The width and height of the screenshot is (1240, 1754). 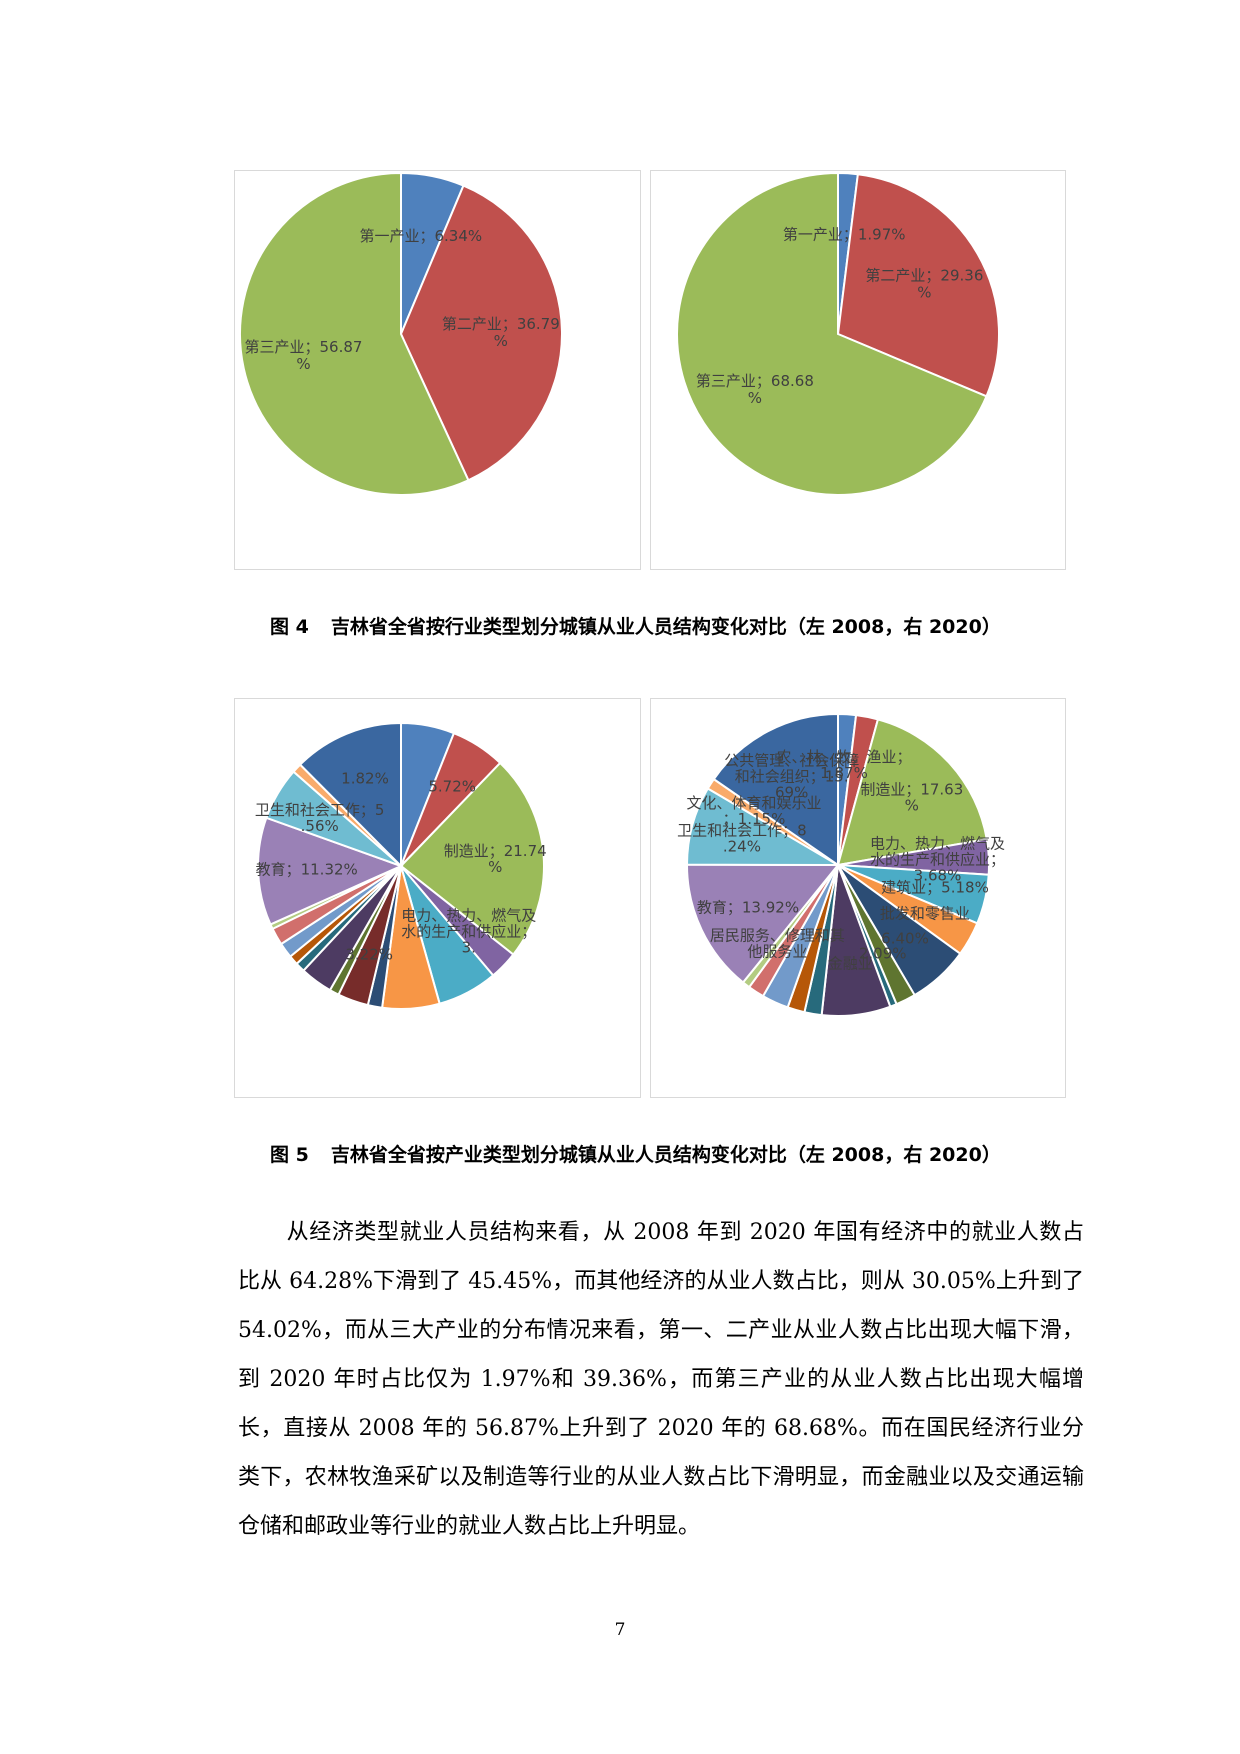 I want to click on pie-data-label-19: 1.82%, so click(x=365, y=778).